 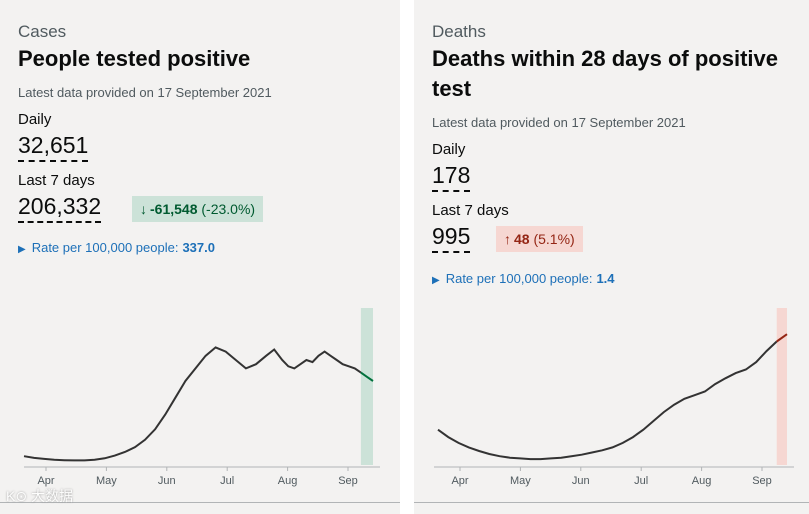 What do you see at coordinates (554, 239) in the screenshot?
I see `deaths-change-pct: (5.1%)` at bounding box center [554, 239].